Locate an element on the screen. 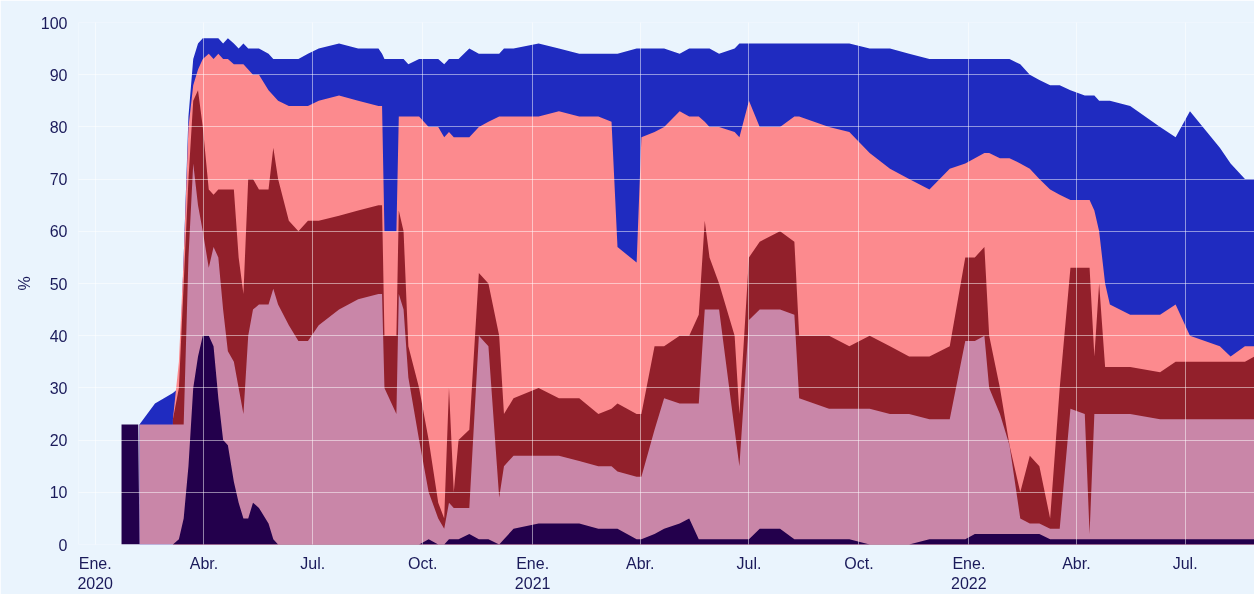 This screenshot has width=1254, height=594. y-axis-title: % is located at coordinates (24, 283).